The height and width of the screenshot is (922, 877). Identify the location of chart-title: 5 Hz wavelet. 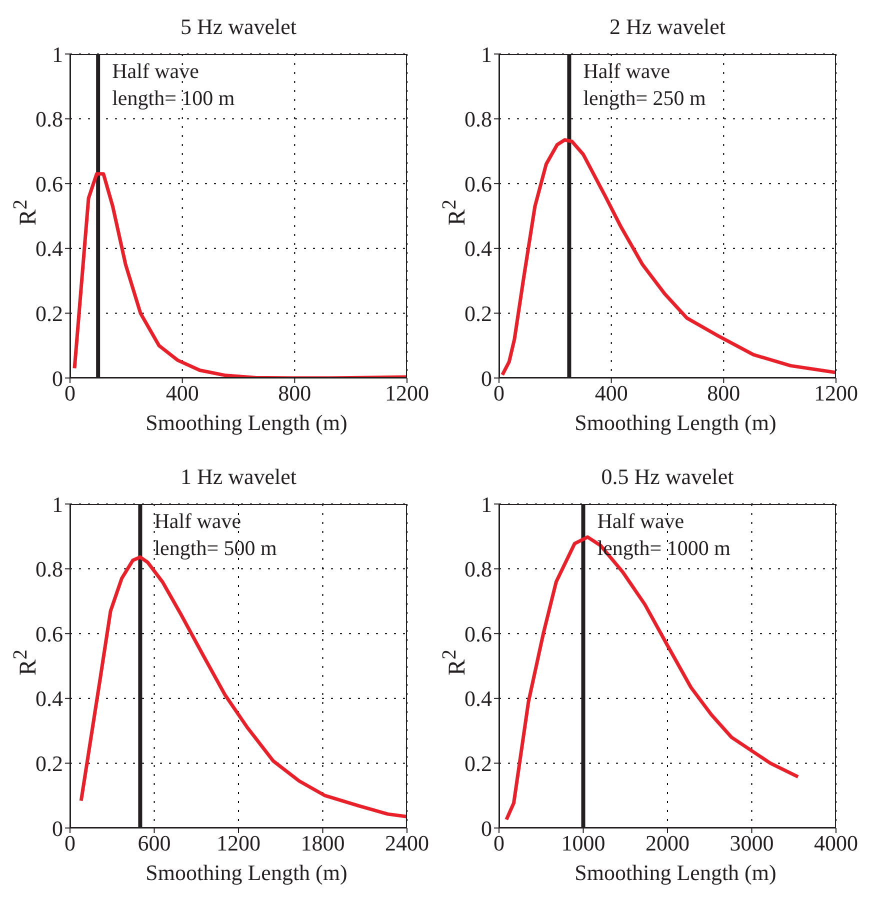
(238, 26).